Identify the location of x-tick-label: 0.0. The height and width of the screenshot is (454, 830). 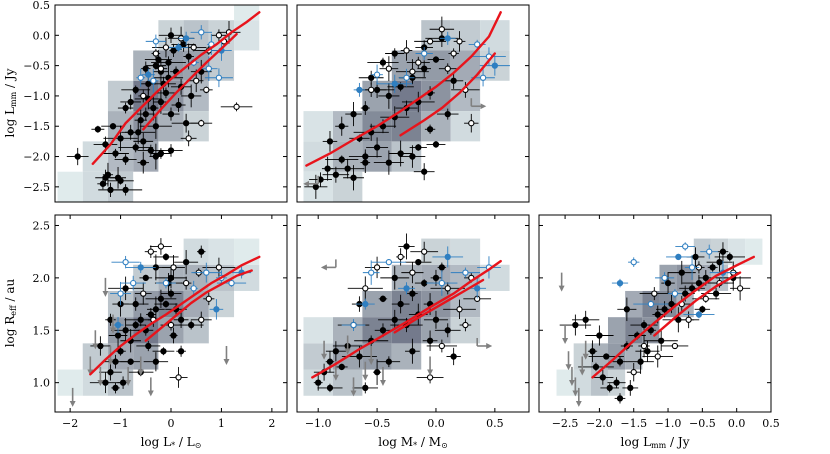
(737, 423).